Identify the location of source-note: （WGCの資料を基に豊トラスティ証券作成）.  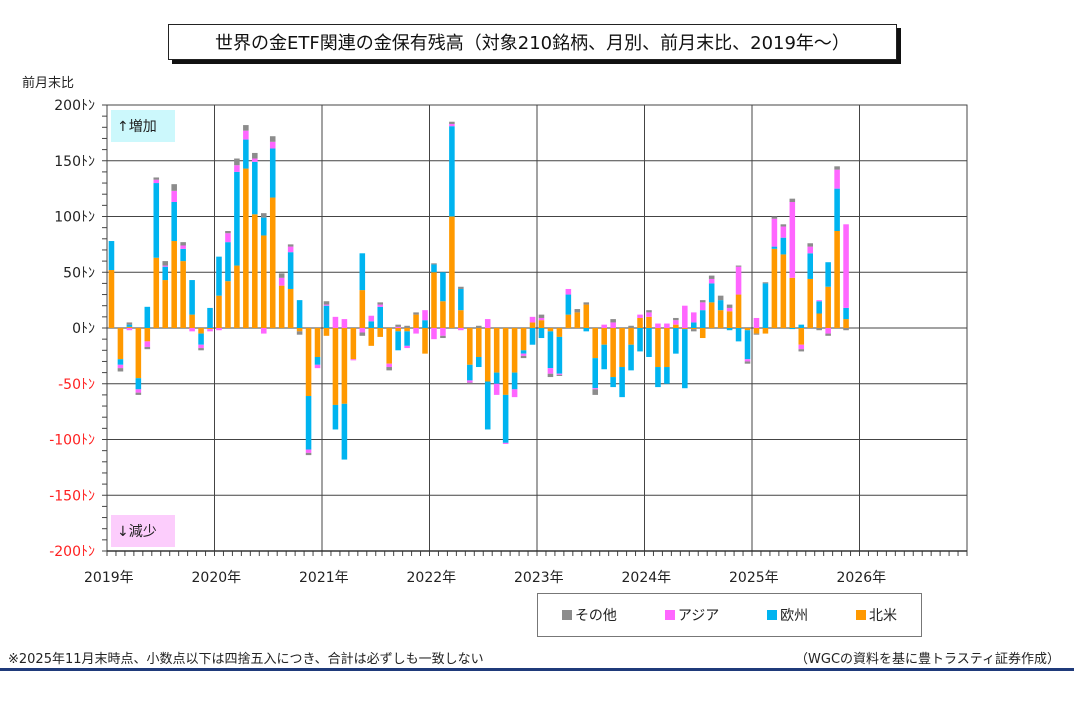
(927, 659).